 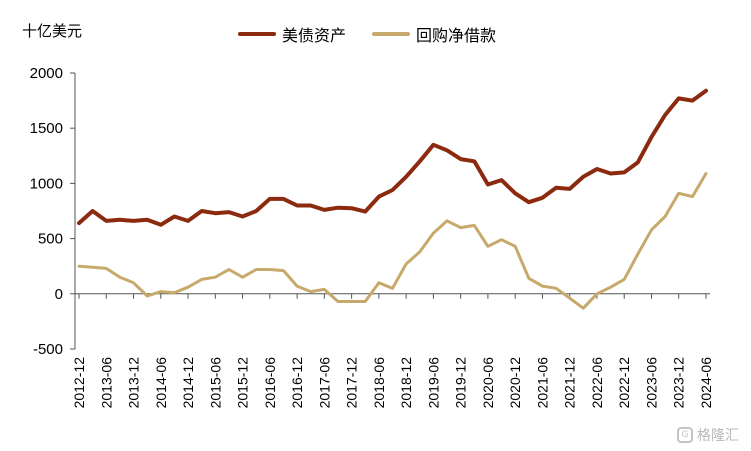 What do you see at coordinates (79, 383) in the screenshot?
I see `x-tick-label: 2012-12` at bounding box center [79, 383].